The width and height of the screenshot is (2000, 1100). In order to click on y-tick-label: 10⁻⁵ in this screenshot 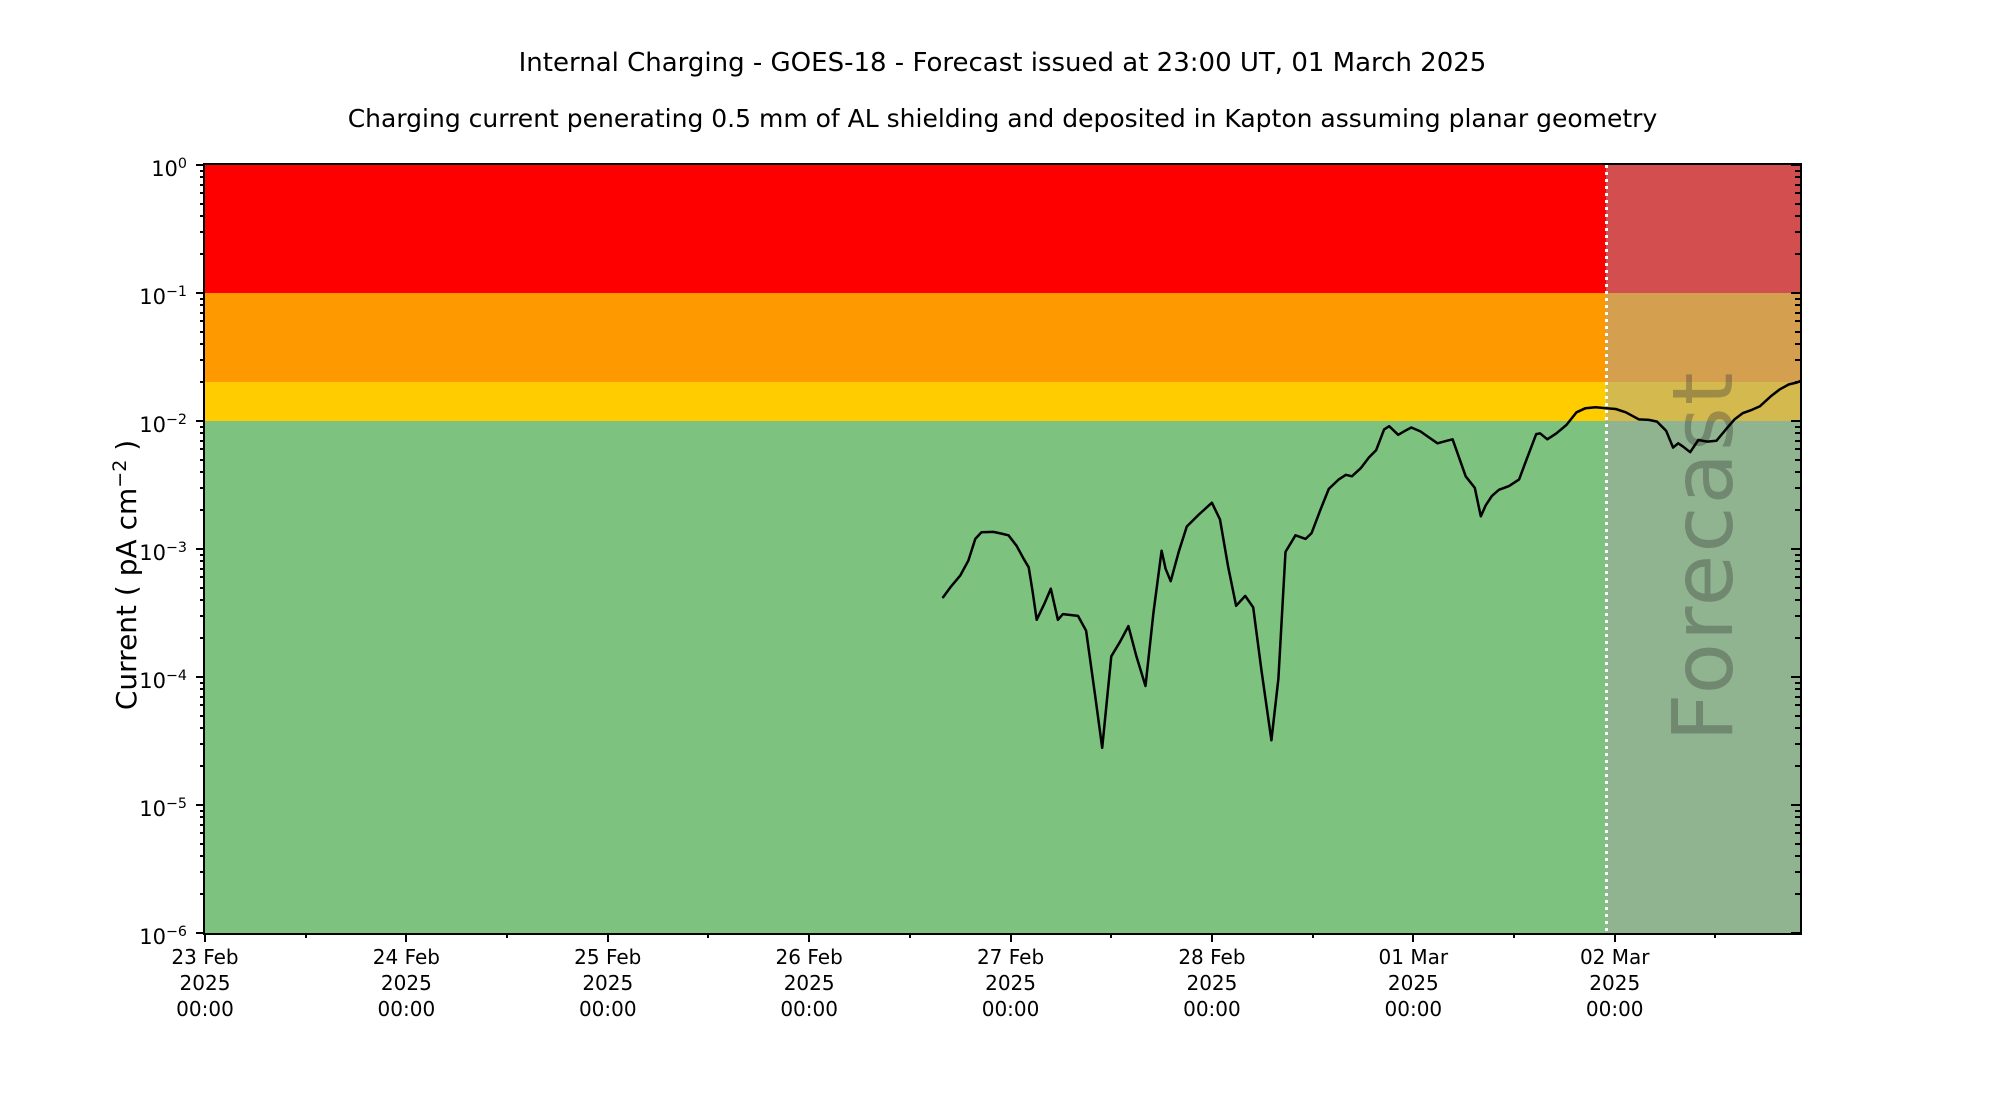, I will do `click(163, 808)`.